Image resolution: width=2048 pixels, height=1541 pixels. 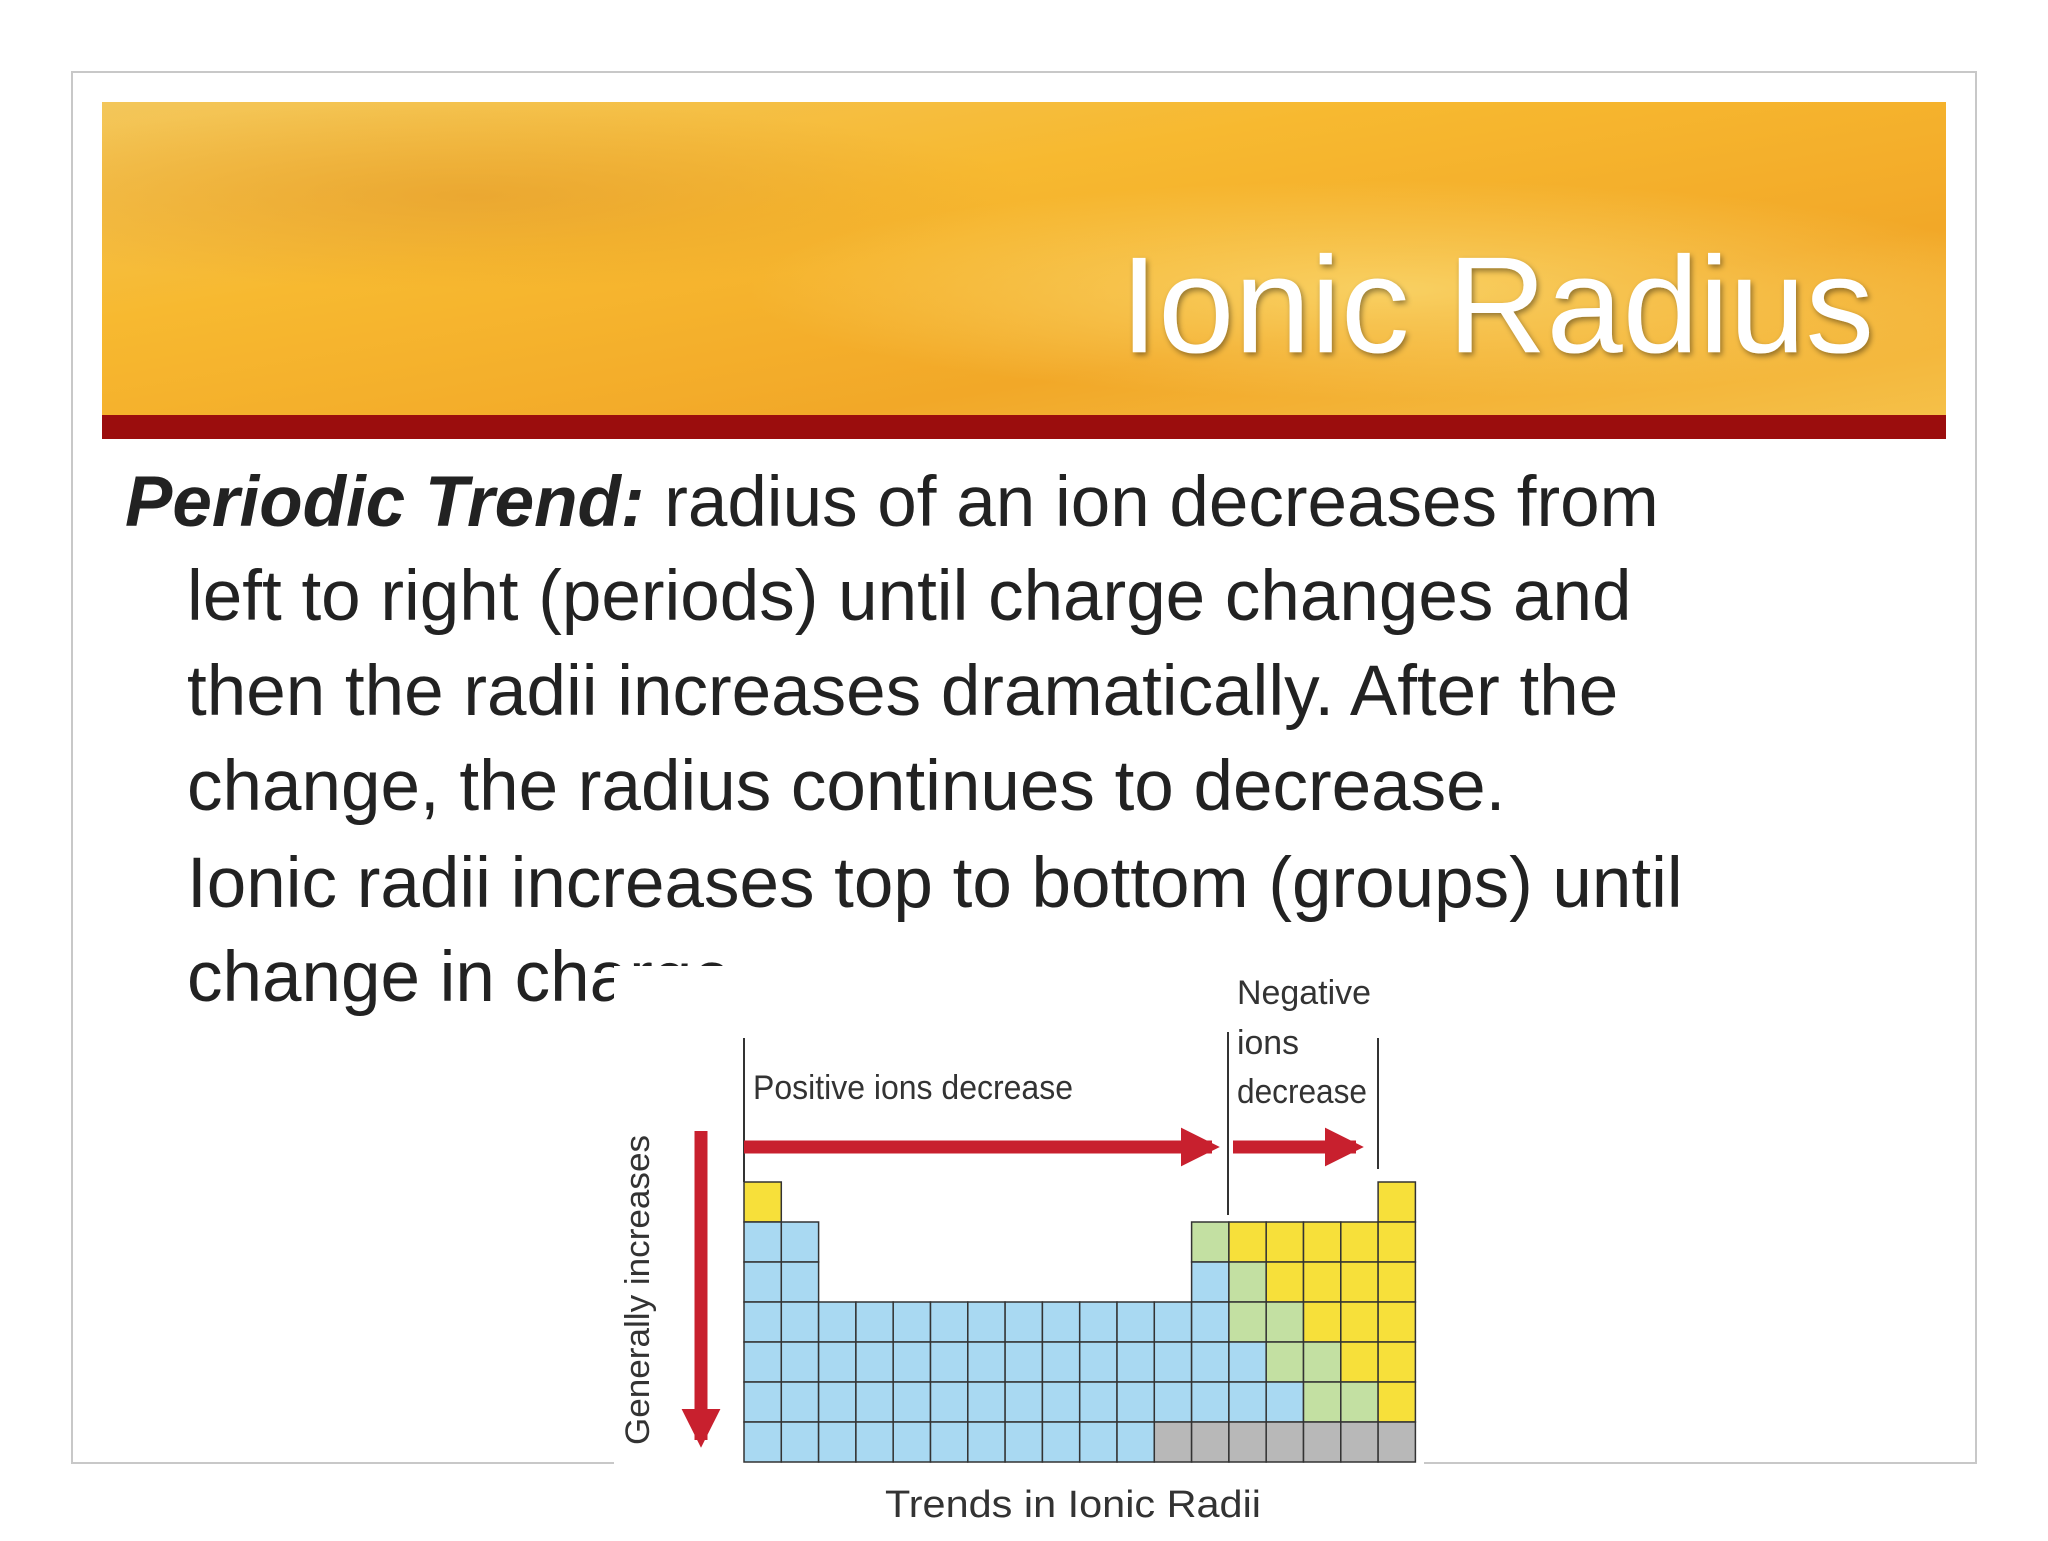 I want to click on slide-title: Ionic Radius, so click(x=1497, y=305).